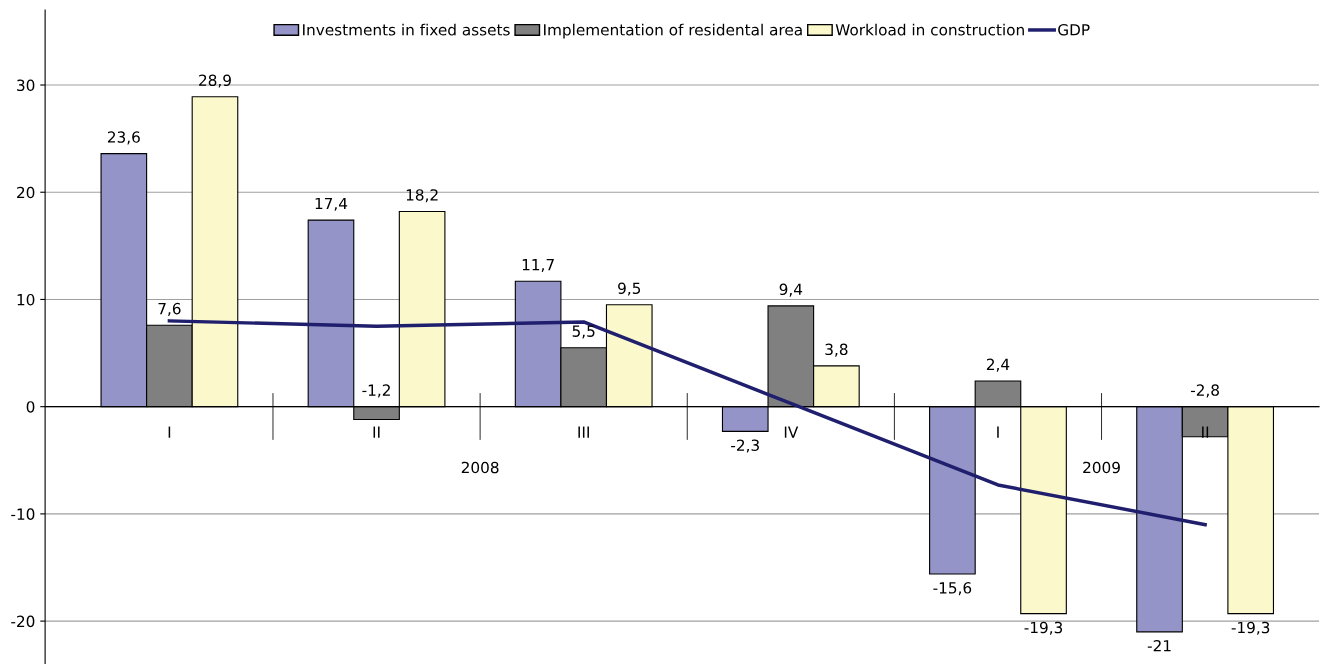 The width and height of the screenshot is (1327, 664). Describe the element at coordinates (26, 299) in the screenshot. I see `y-tick-label: 10` at that location.